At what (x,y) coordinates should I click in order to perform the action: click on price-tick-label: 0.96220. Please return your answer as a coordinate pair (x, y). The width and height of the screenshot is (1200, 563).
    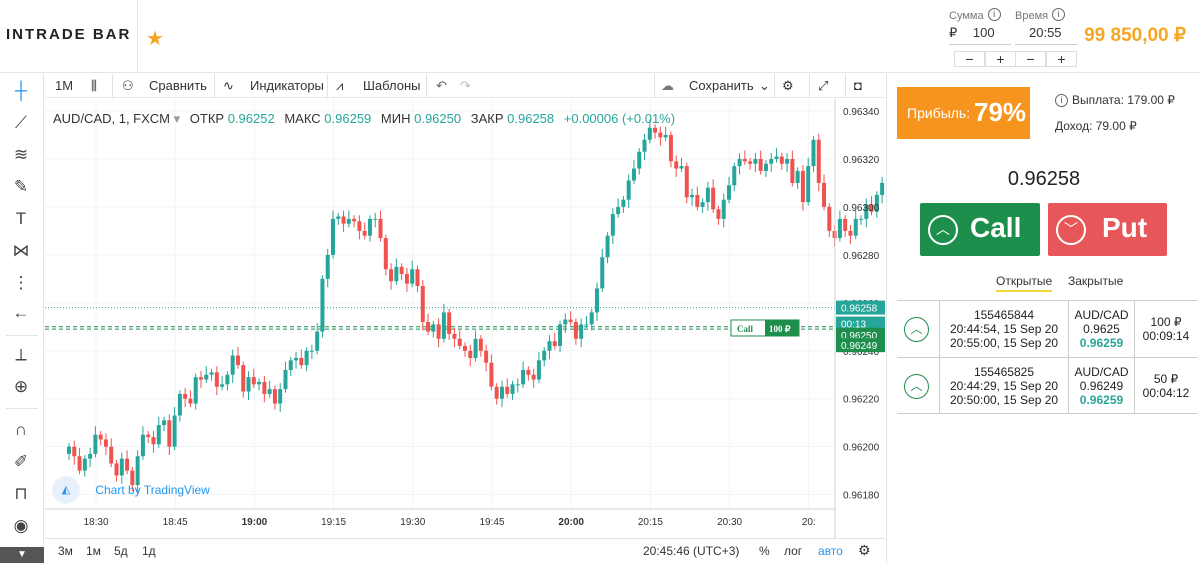
    Looking at the image, I should click on (861, 400).